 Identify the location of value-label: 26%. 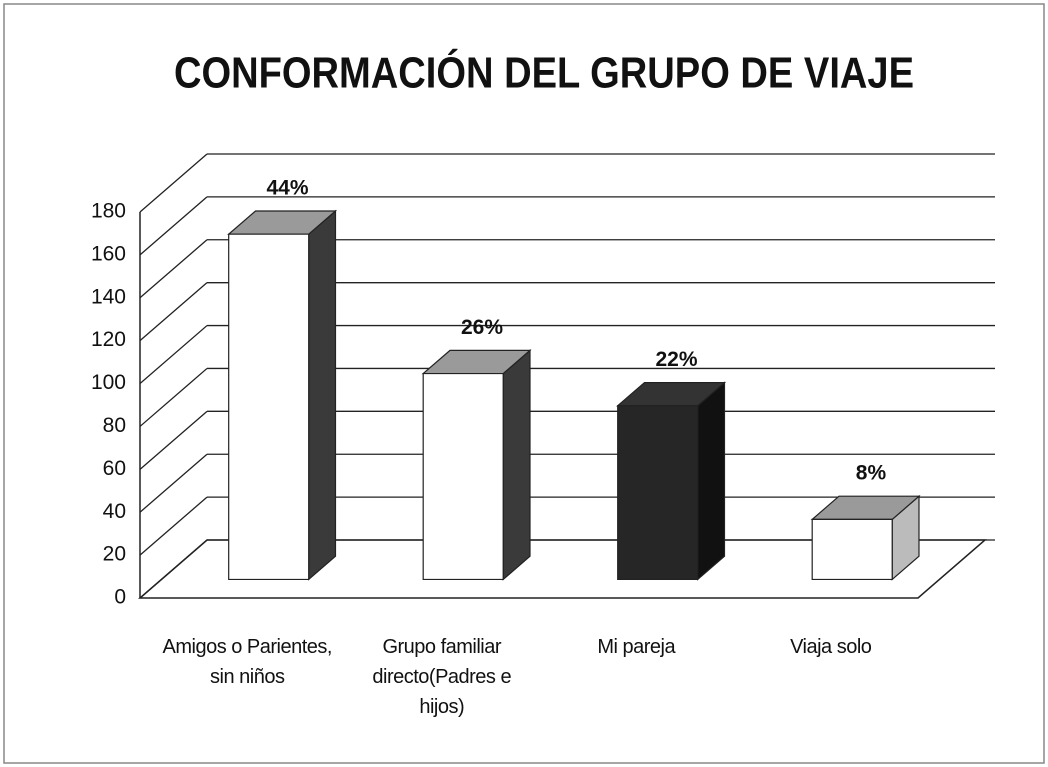
(482, 327).